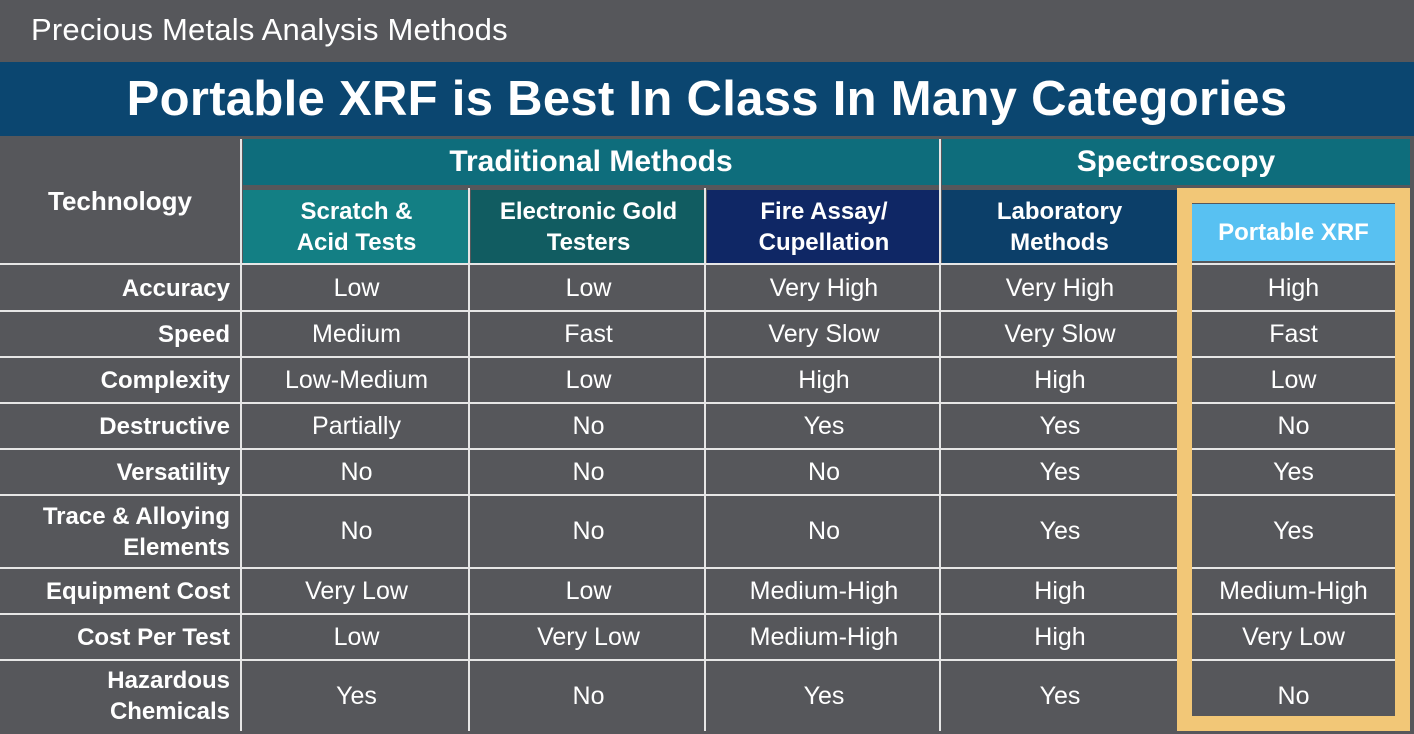 The height and width of the screenshot is (734, 1414). I want to click on cell-value: Medium, so click(356, 333).